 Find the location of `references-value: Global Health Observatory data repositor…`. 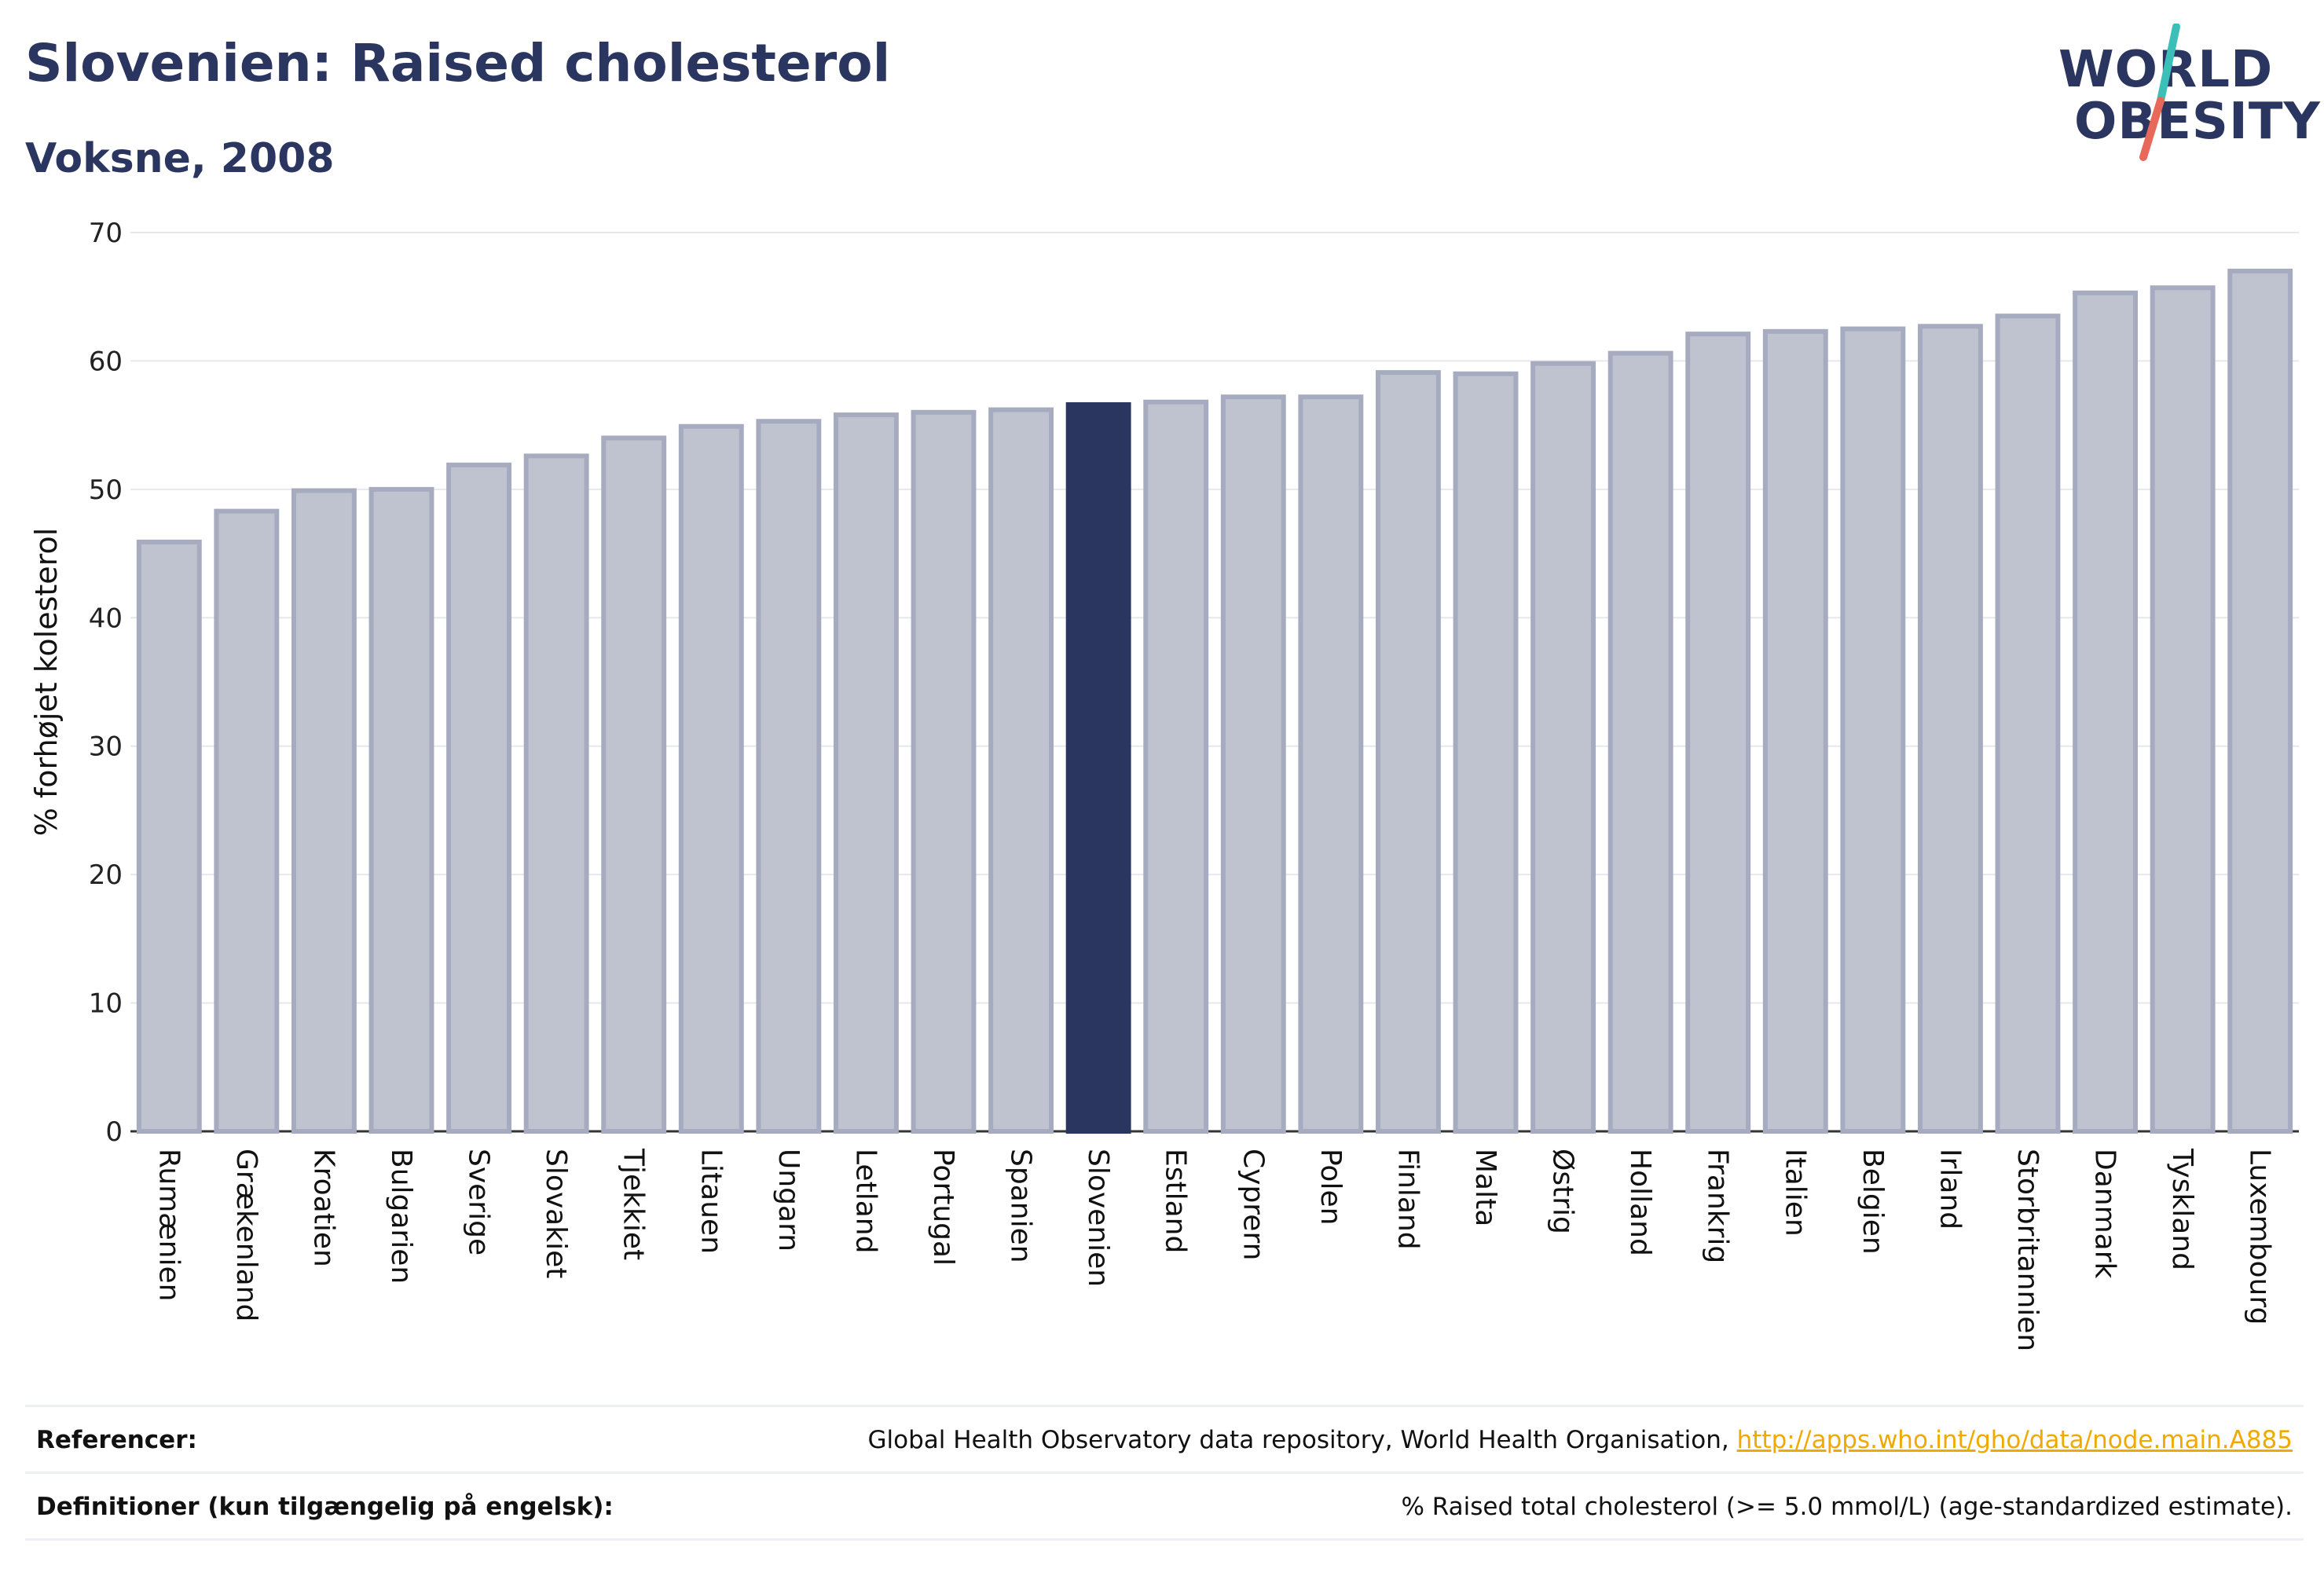

references-value: Global Health Observatory data repositor… is located at coordinates (1580, 1440).